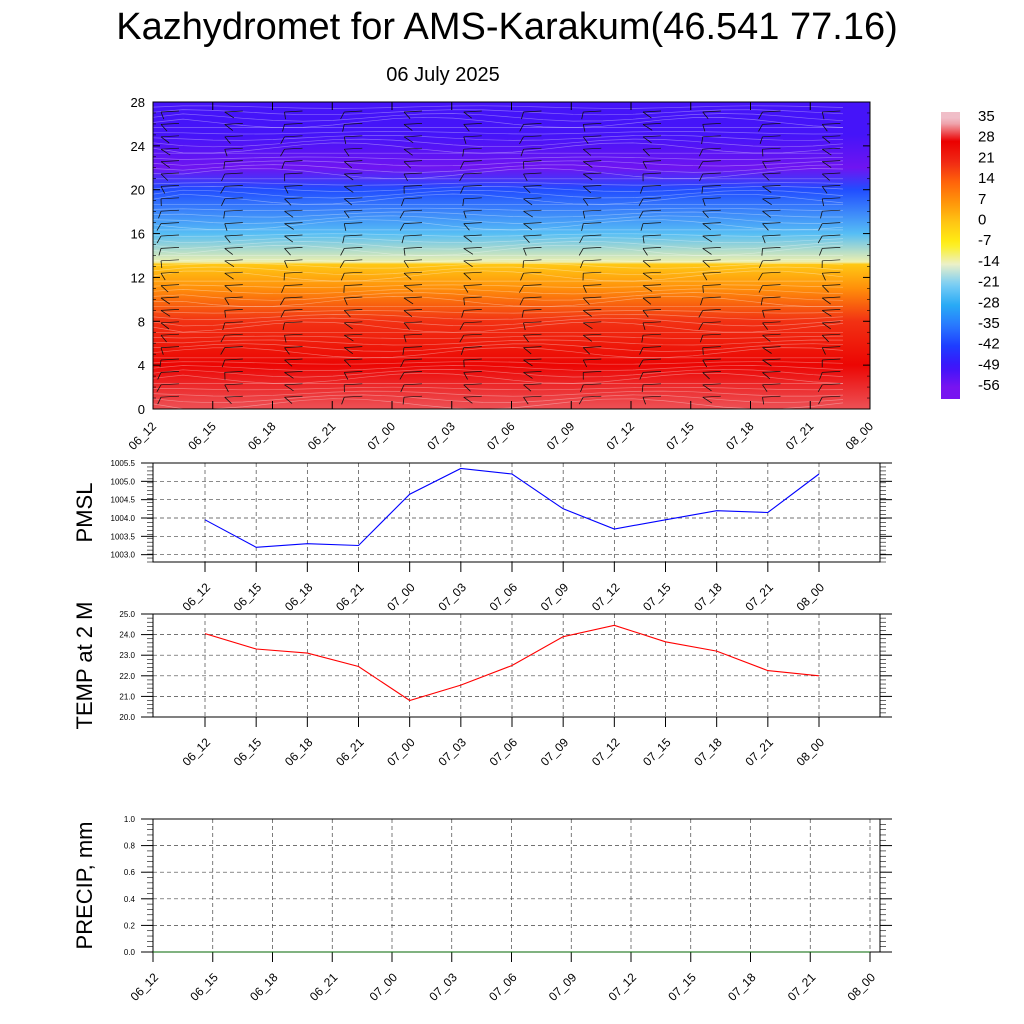 The width and height of the screenshot is (1024, 1024). I want to click on x-tick-label: 06_18, so click(299, 597).